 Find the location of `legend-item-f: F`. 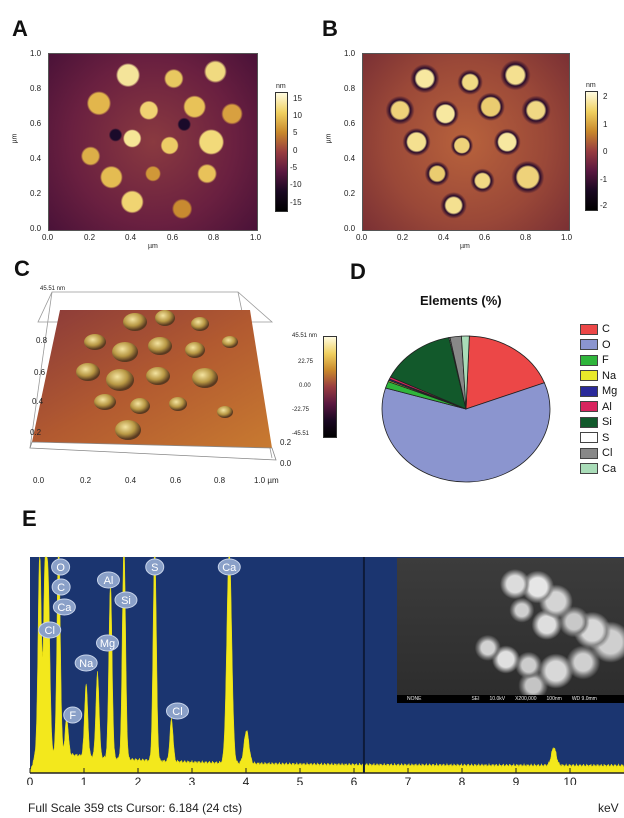

legend-item-f: F is located at coordinates (594, 360).